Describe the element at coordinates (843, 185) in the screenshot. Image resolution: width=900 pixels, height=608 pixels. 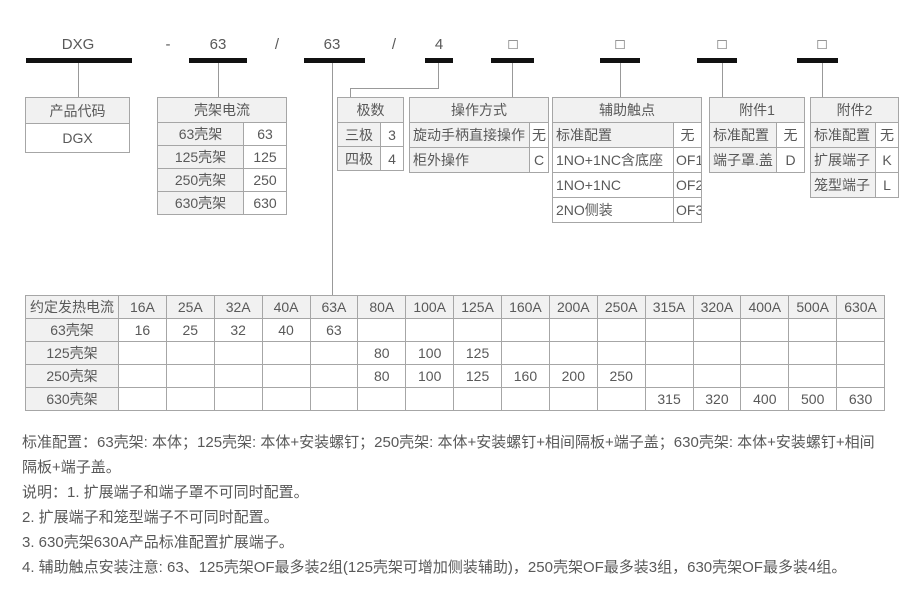
I see `table-cell: 笼型端子` at that location.